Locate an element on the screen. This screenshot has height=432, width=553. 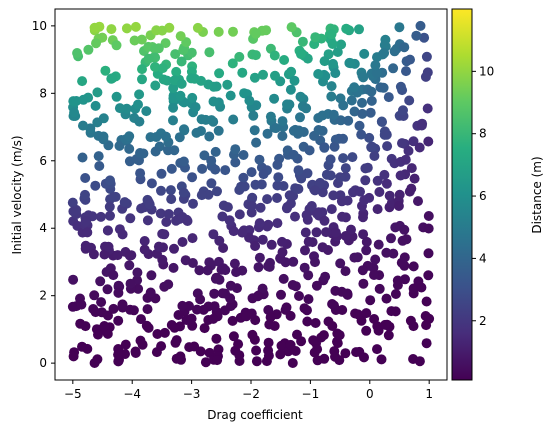
colorbar-tick-label: 6 is located at coordinates (483, 196).